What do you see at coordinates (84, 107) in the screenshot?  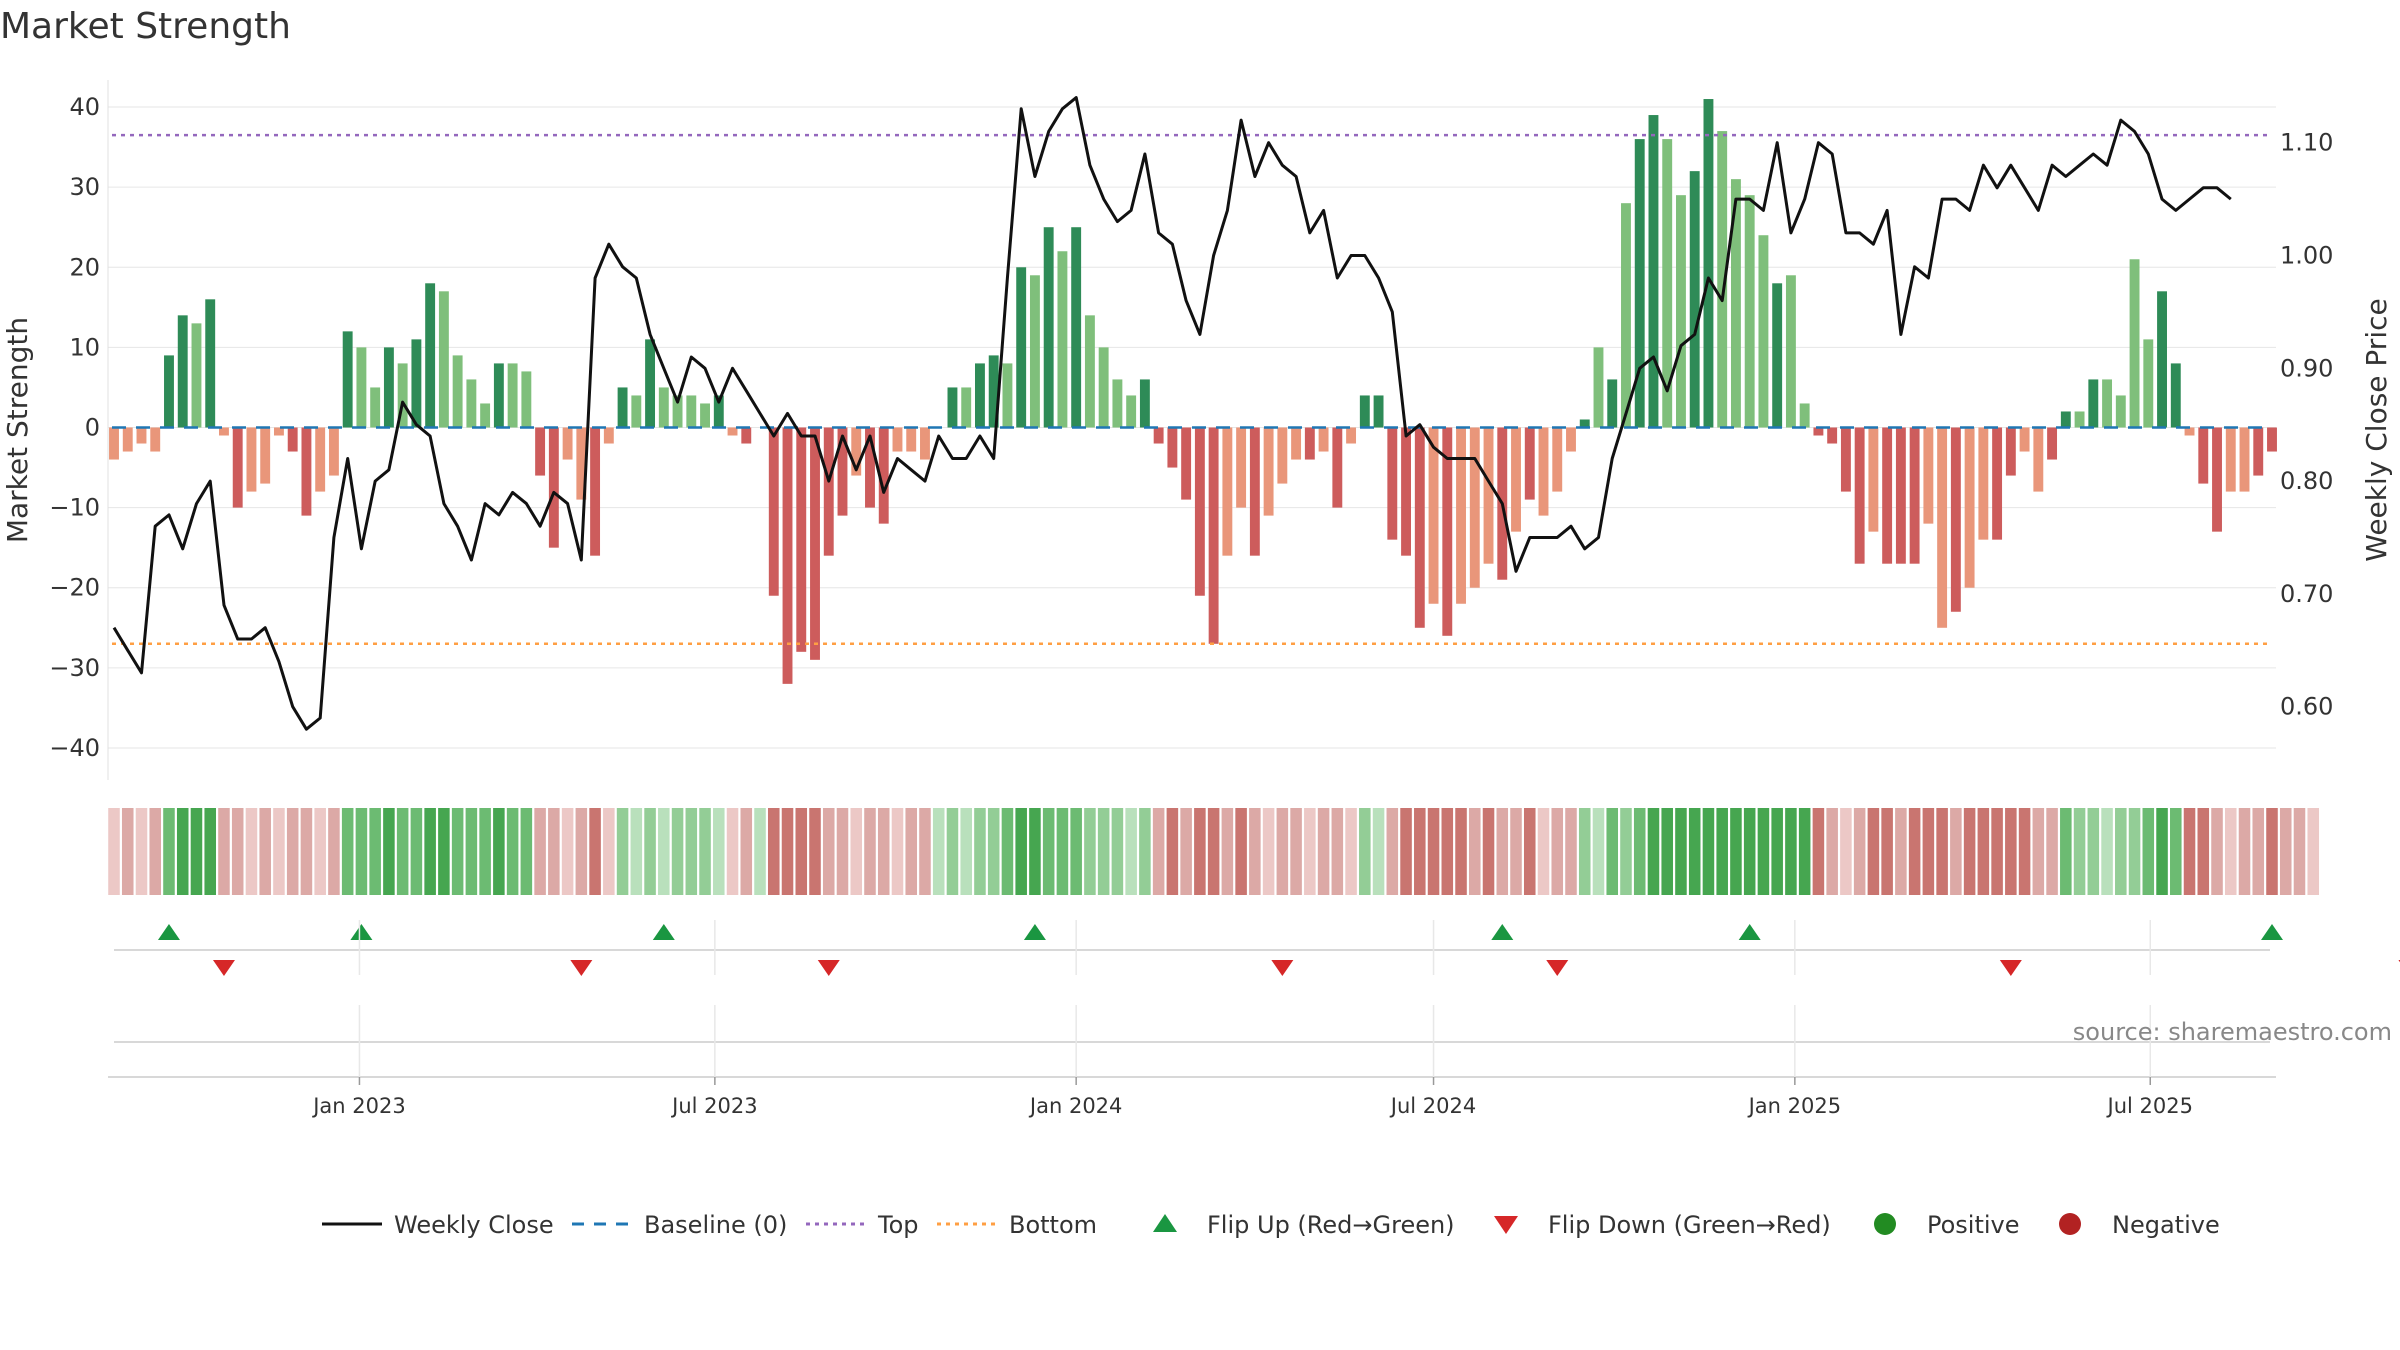 I see `y-tick-label: 40` at bounding box center [84, 107].